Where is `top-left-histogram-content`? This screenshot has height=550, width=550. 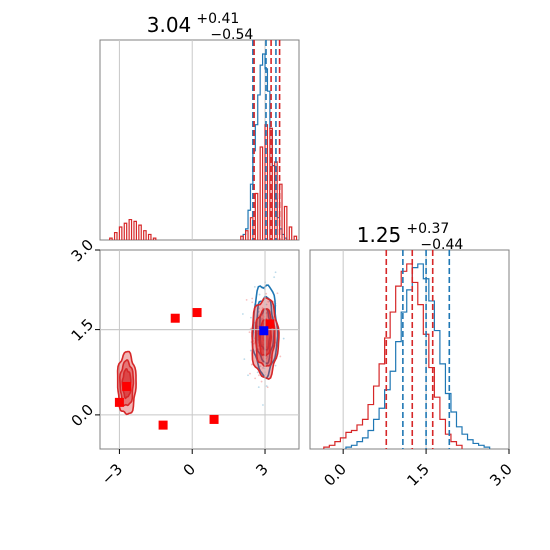 top-left-histogram-content is located at coordinates (203, 140).